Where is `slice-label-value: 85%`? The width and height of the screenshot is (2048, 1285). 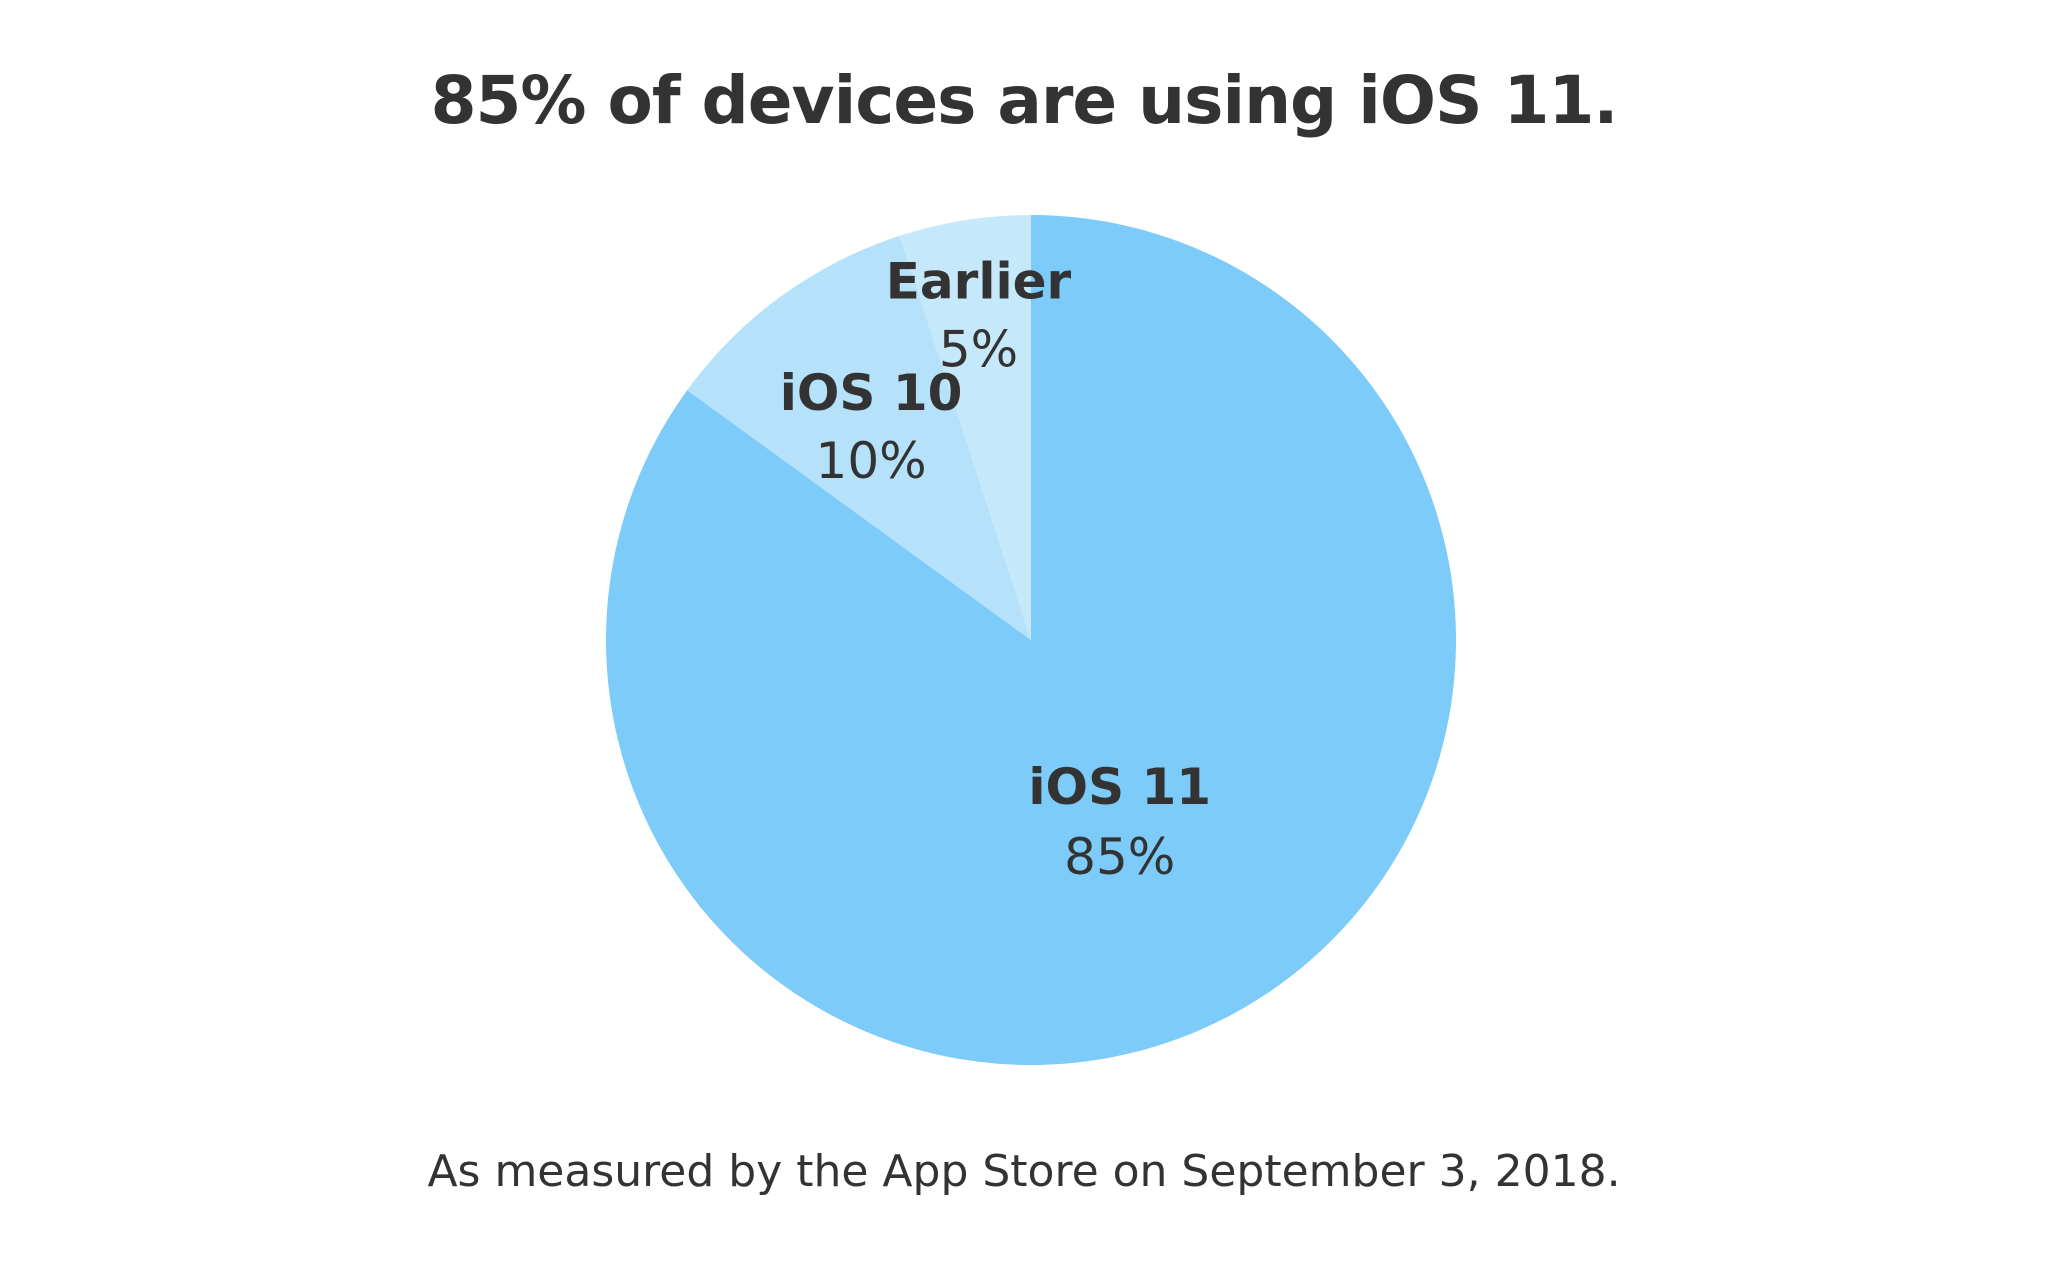 slice-label-value: 85% is located at coordinates (1119, 857).